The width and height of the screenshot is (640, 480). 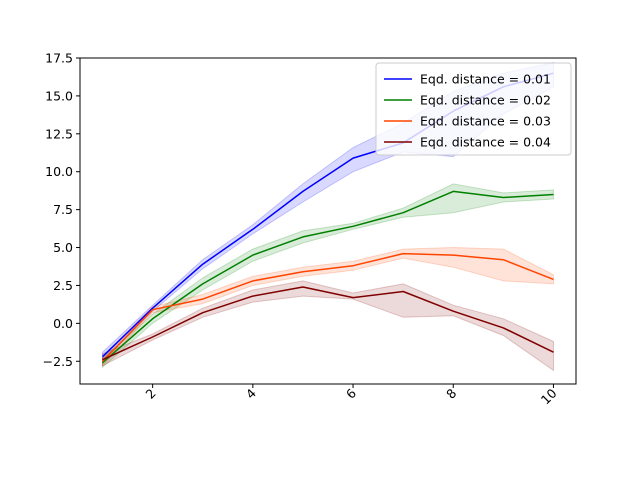 I want to click on y-axis: −2.5 0.0 2.5 5.0 7.5 10.0 12.5 15.0 17.5, so click(x=61, y=210).